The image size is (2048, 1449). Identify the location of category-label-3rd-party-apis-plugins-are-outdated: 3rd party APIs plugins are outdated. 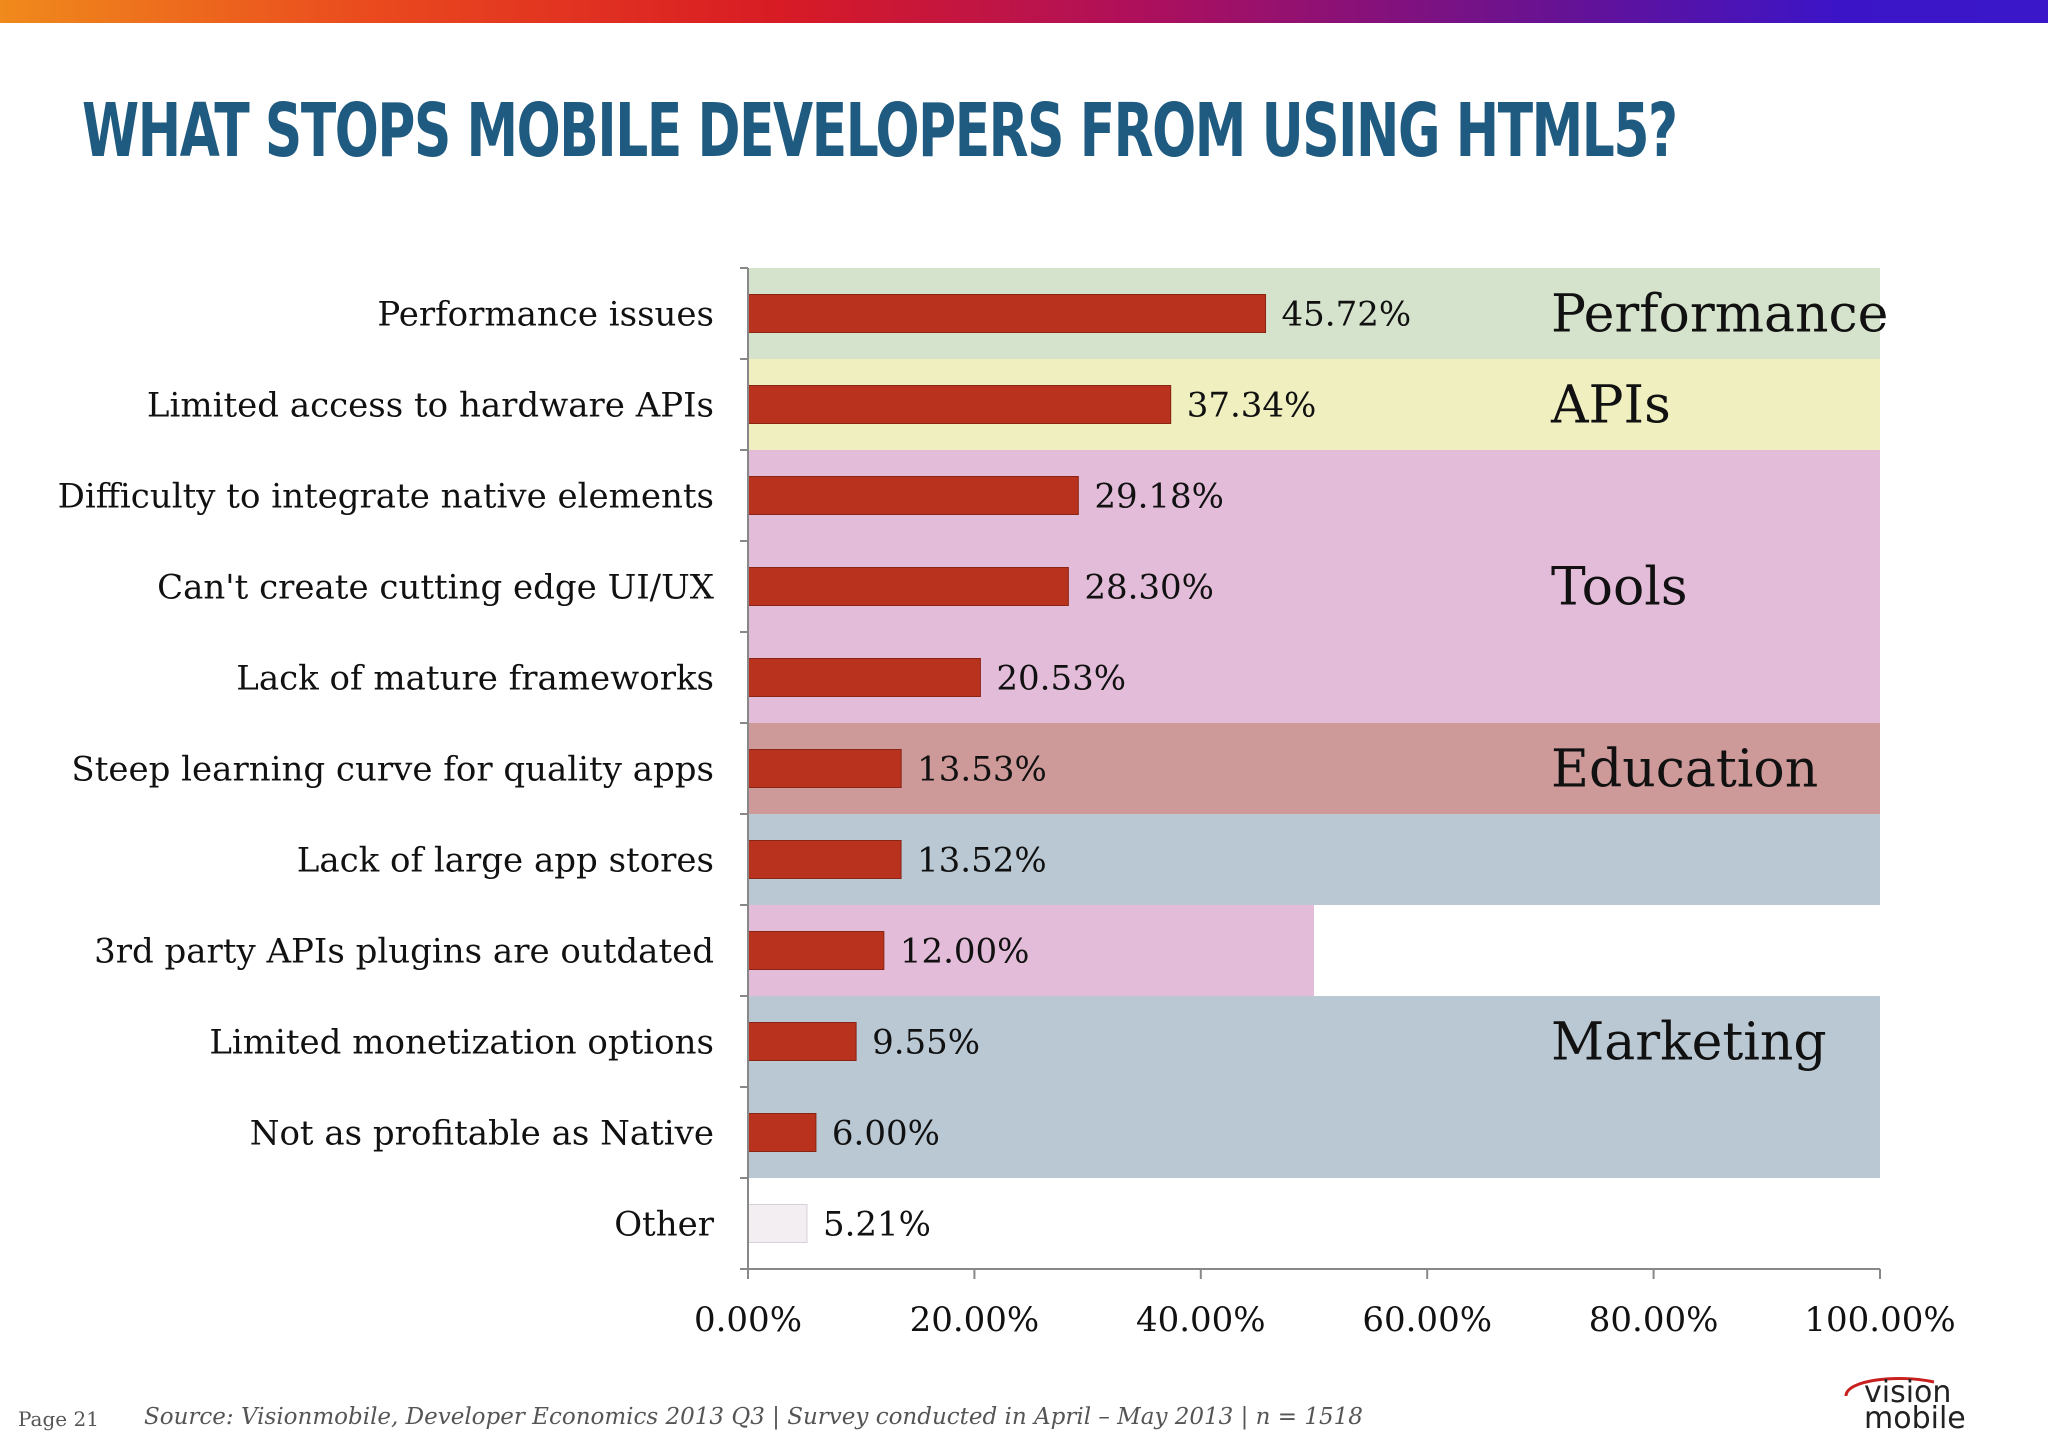
(404, 952).